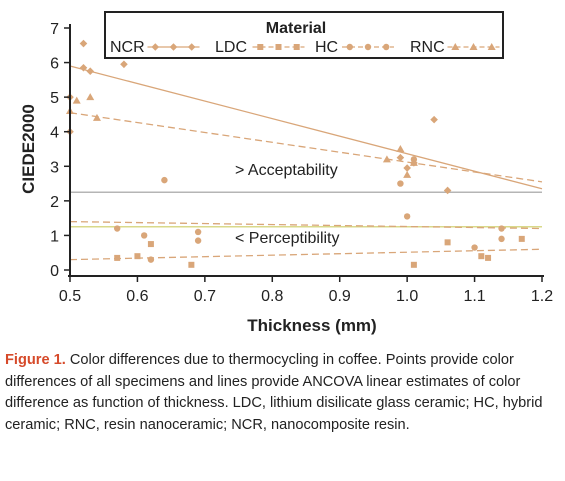 Image resolution: width=565 pixels, height=481 pixels. Describe the element at coordinates (306, 225) in the screenshot. I see `fit-line-hc` at that location.